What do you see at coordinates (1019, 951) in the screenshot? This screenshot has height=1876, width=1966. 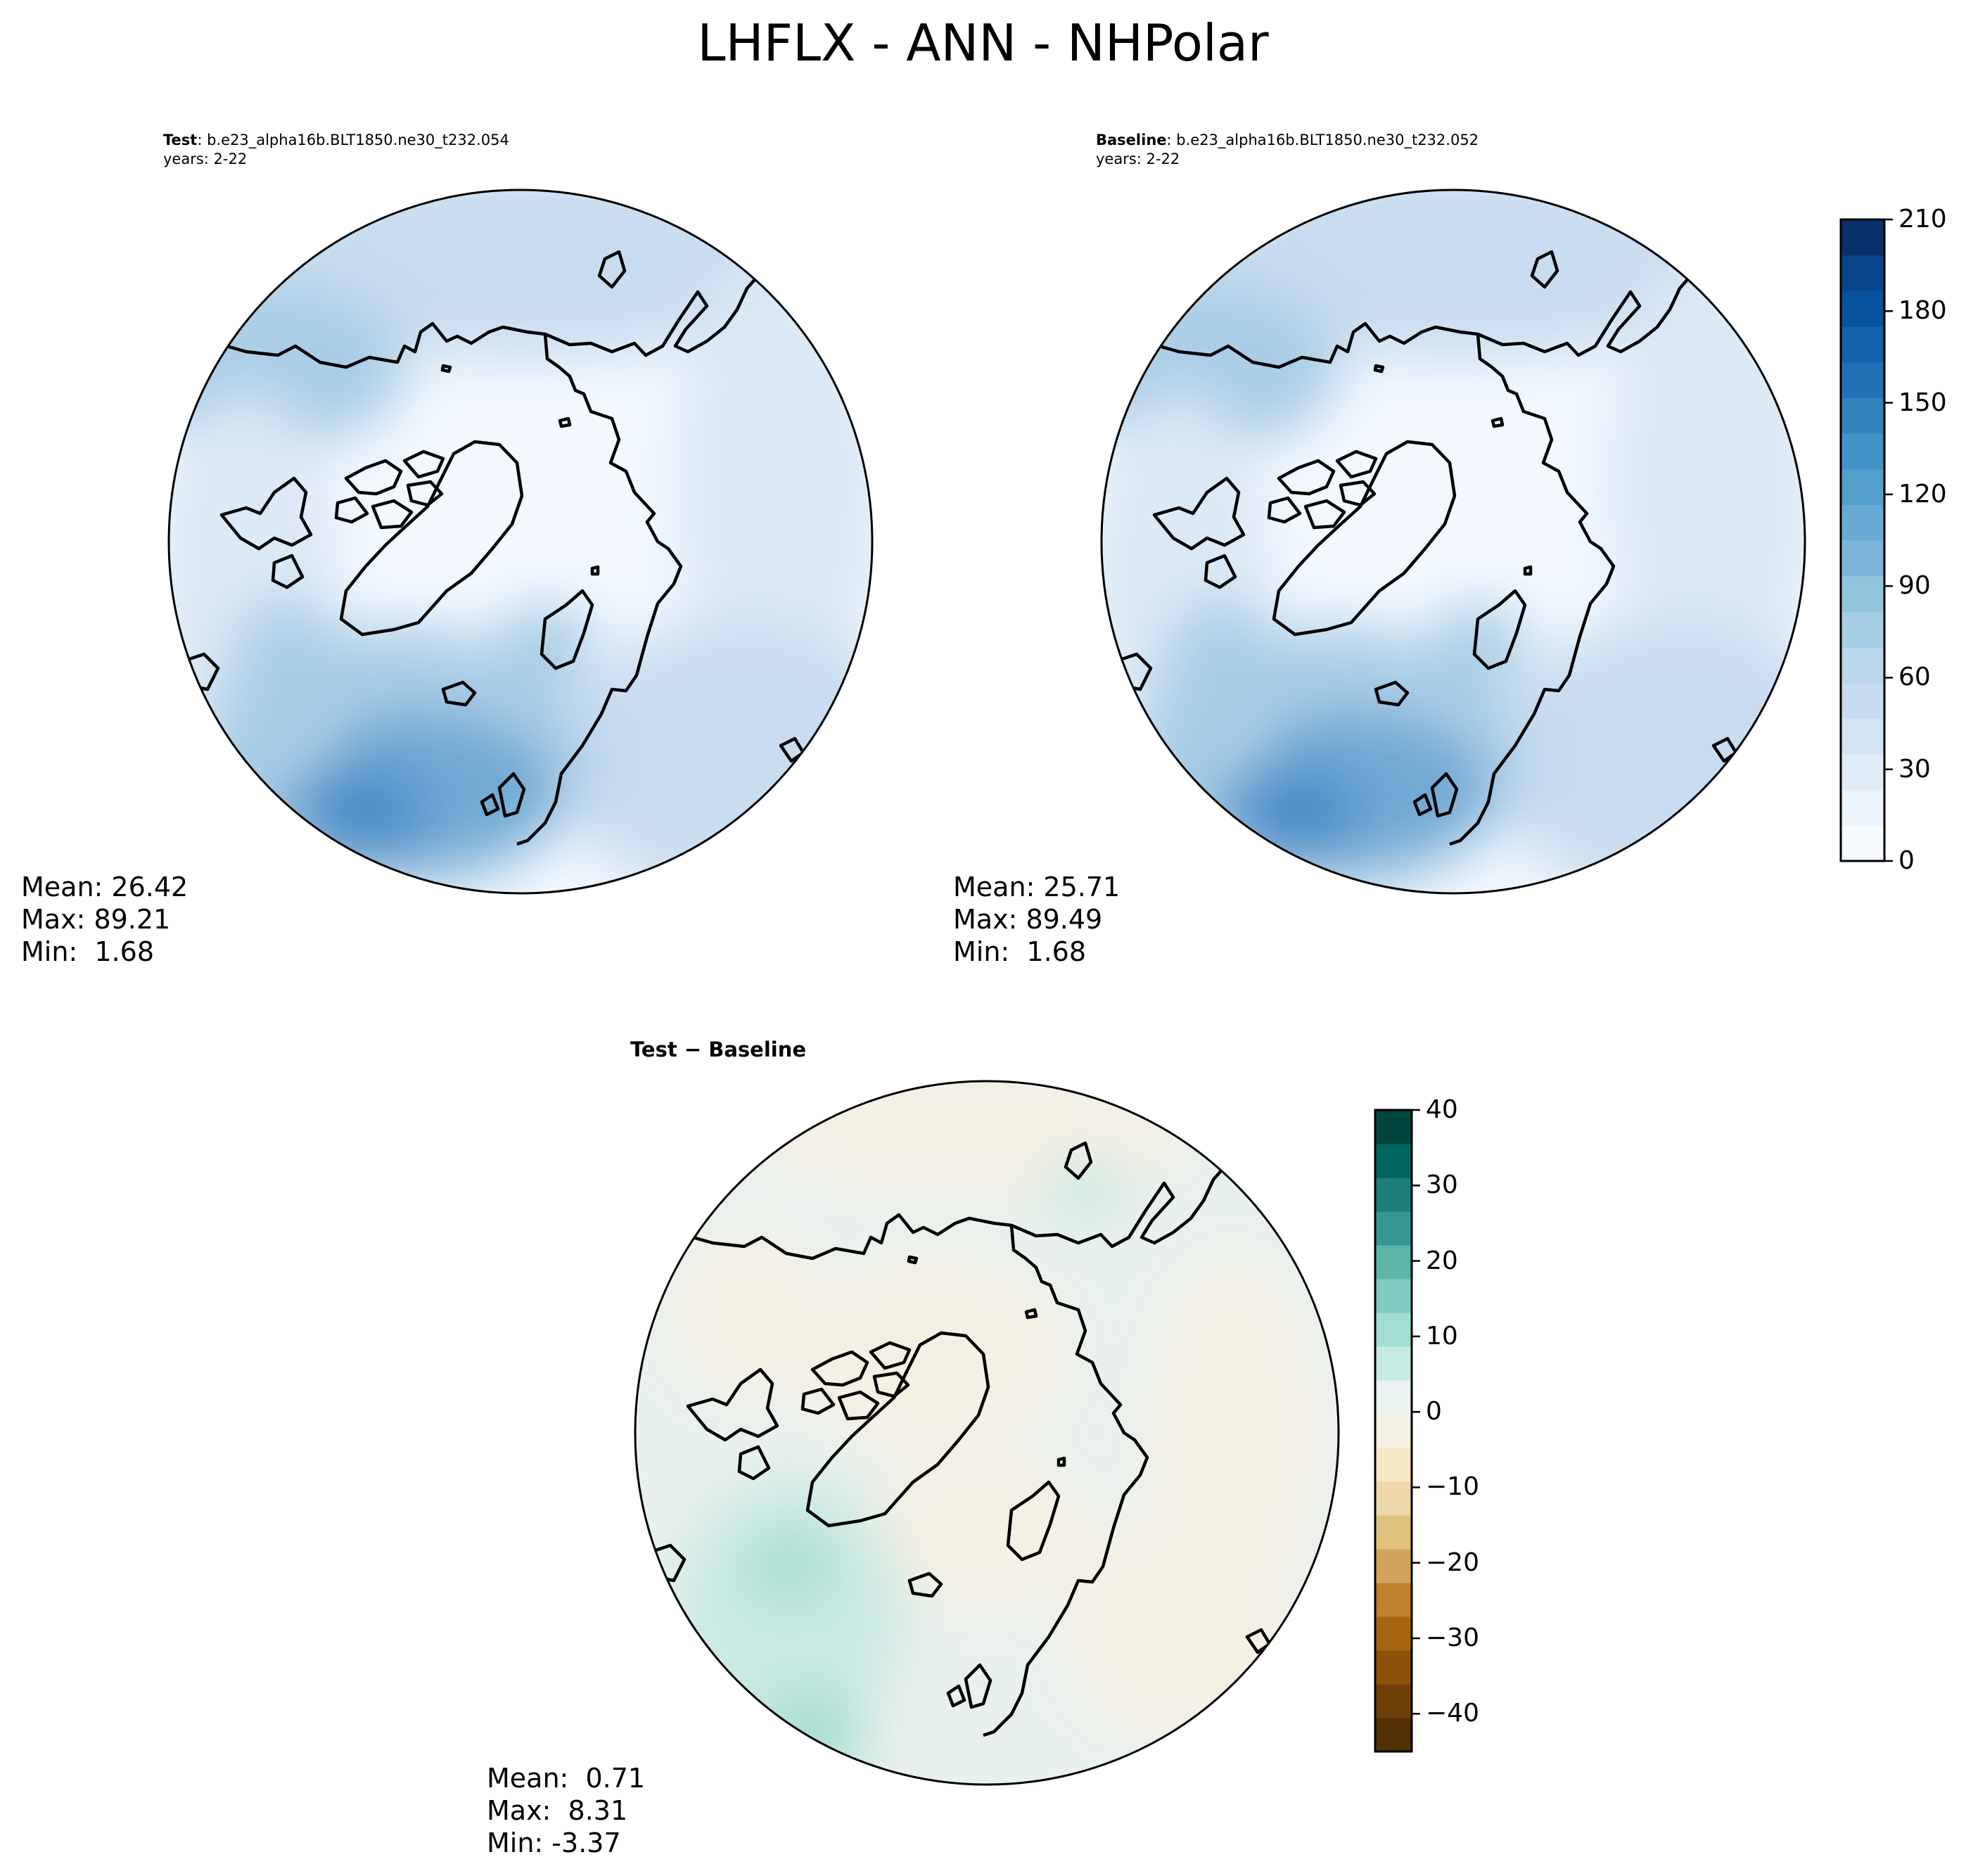 I see `baseline-min: Min: 1.68` at bounding box center [1019, 951].